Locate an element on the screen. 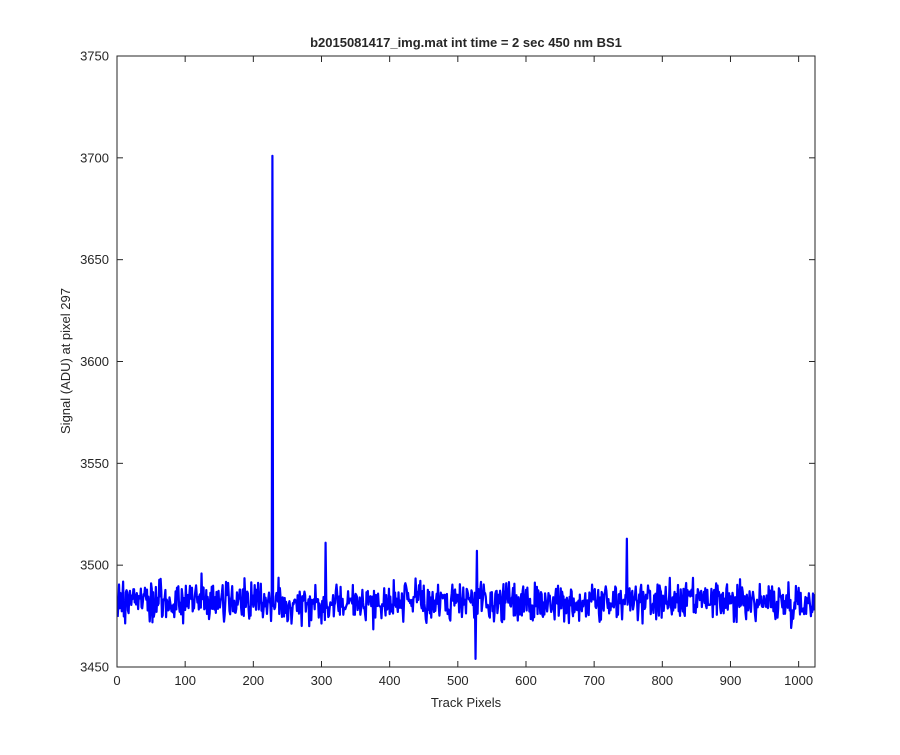 The image size is (900, 755). x-tick-label: 900 is located at coordinates (731, 680).